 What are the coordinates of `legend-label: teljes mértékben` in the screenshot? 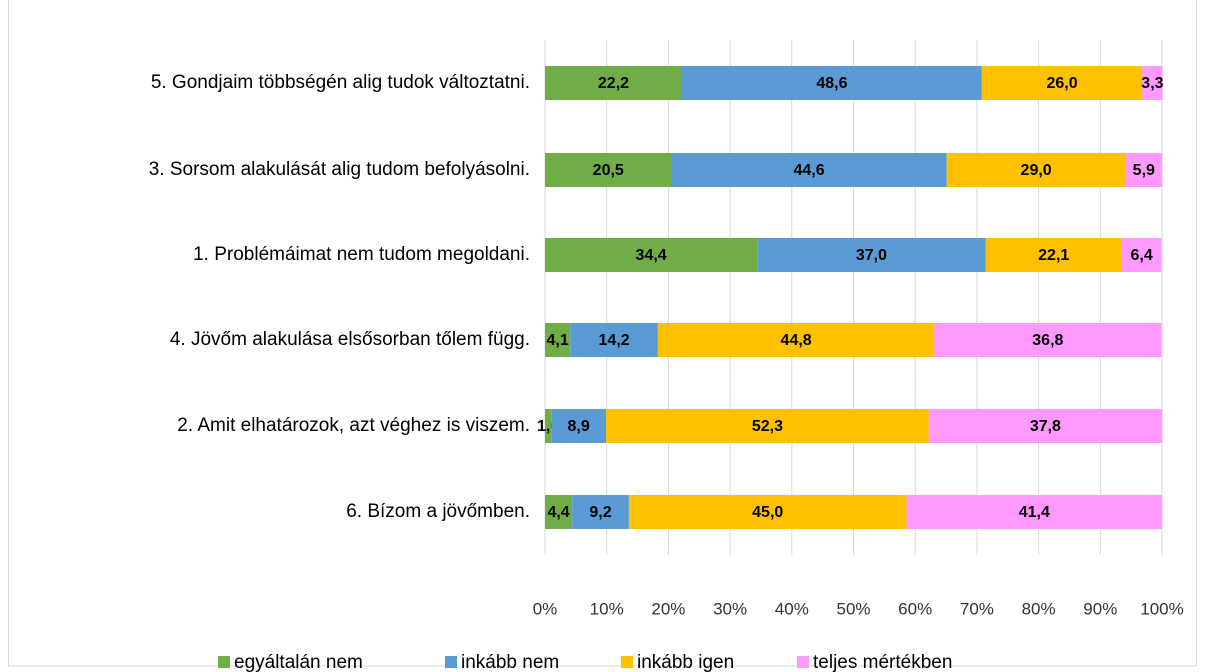 It's located at (882, 662).